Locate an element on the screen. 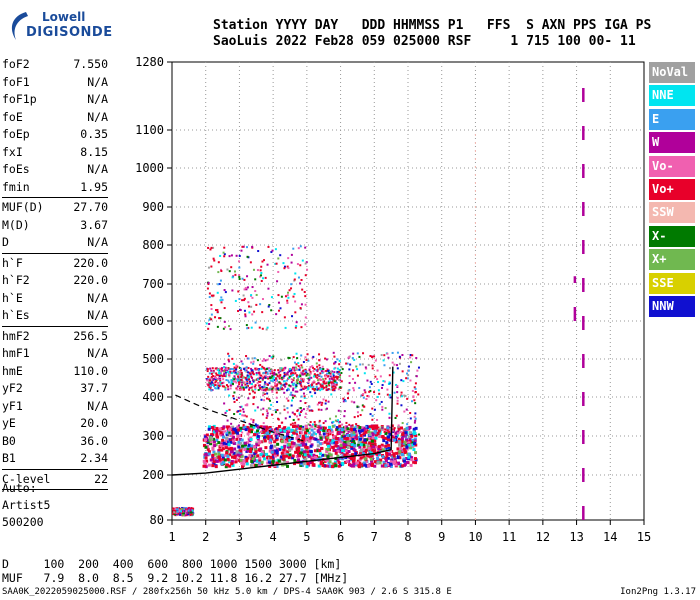 Image resolution: width=700 pixels, height=600 pixels. legend-item-x-: X- is located at coordinates (672, 236).